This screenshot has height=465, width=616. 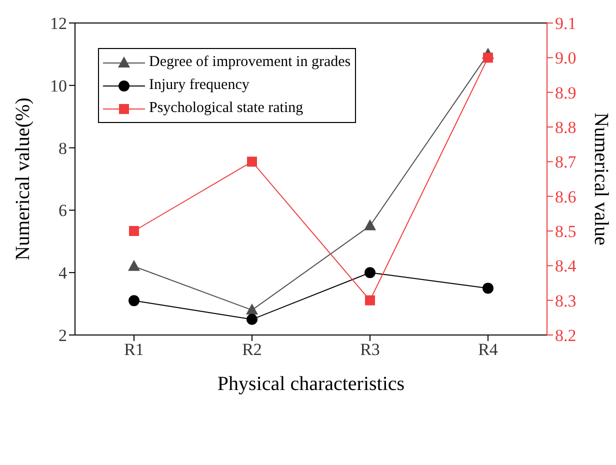 What do you see at coordinates (134, 350) in the screenshot?
I see `x-tick-label: R1` at bounding box center [134, 350].